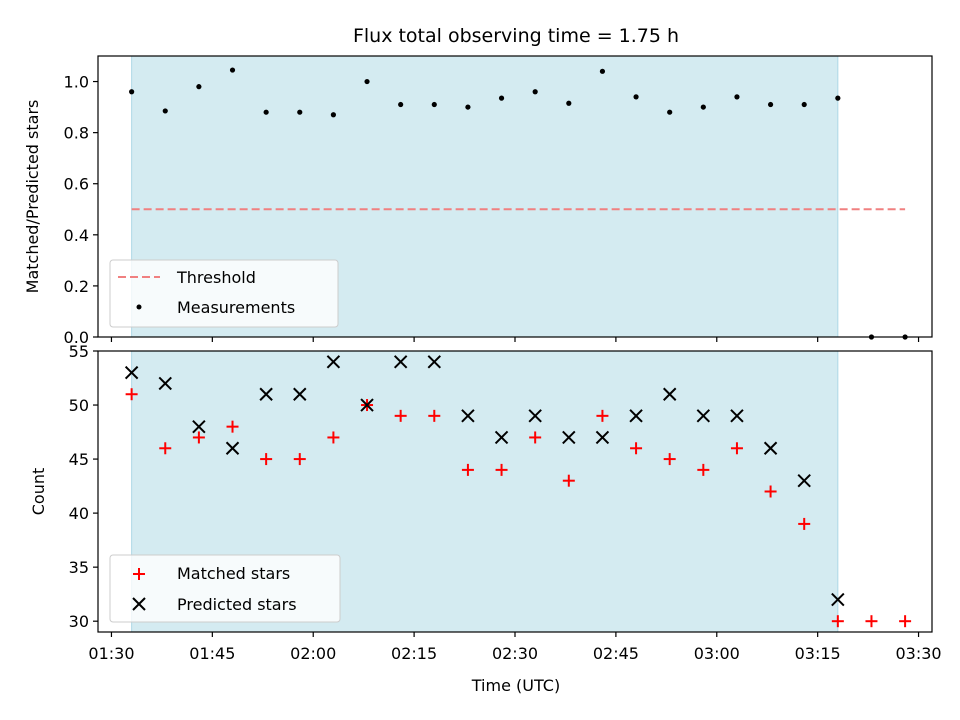  Describe the element at coordinates (237, 604) in the screenshot. I see `legend-predicted-label: Predicted stars` at that location.